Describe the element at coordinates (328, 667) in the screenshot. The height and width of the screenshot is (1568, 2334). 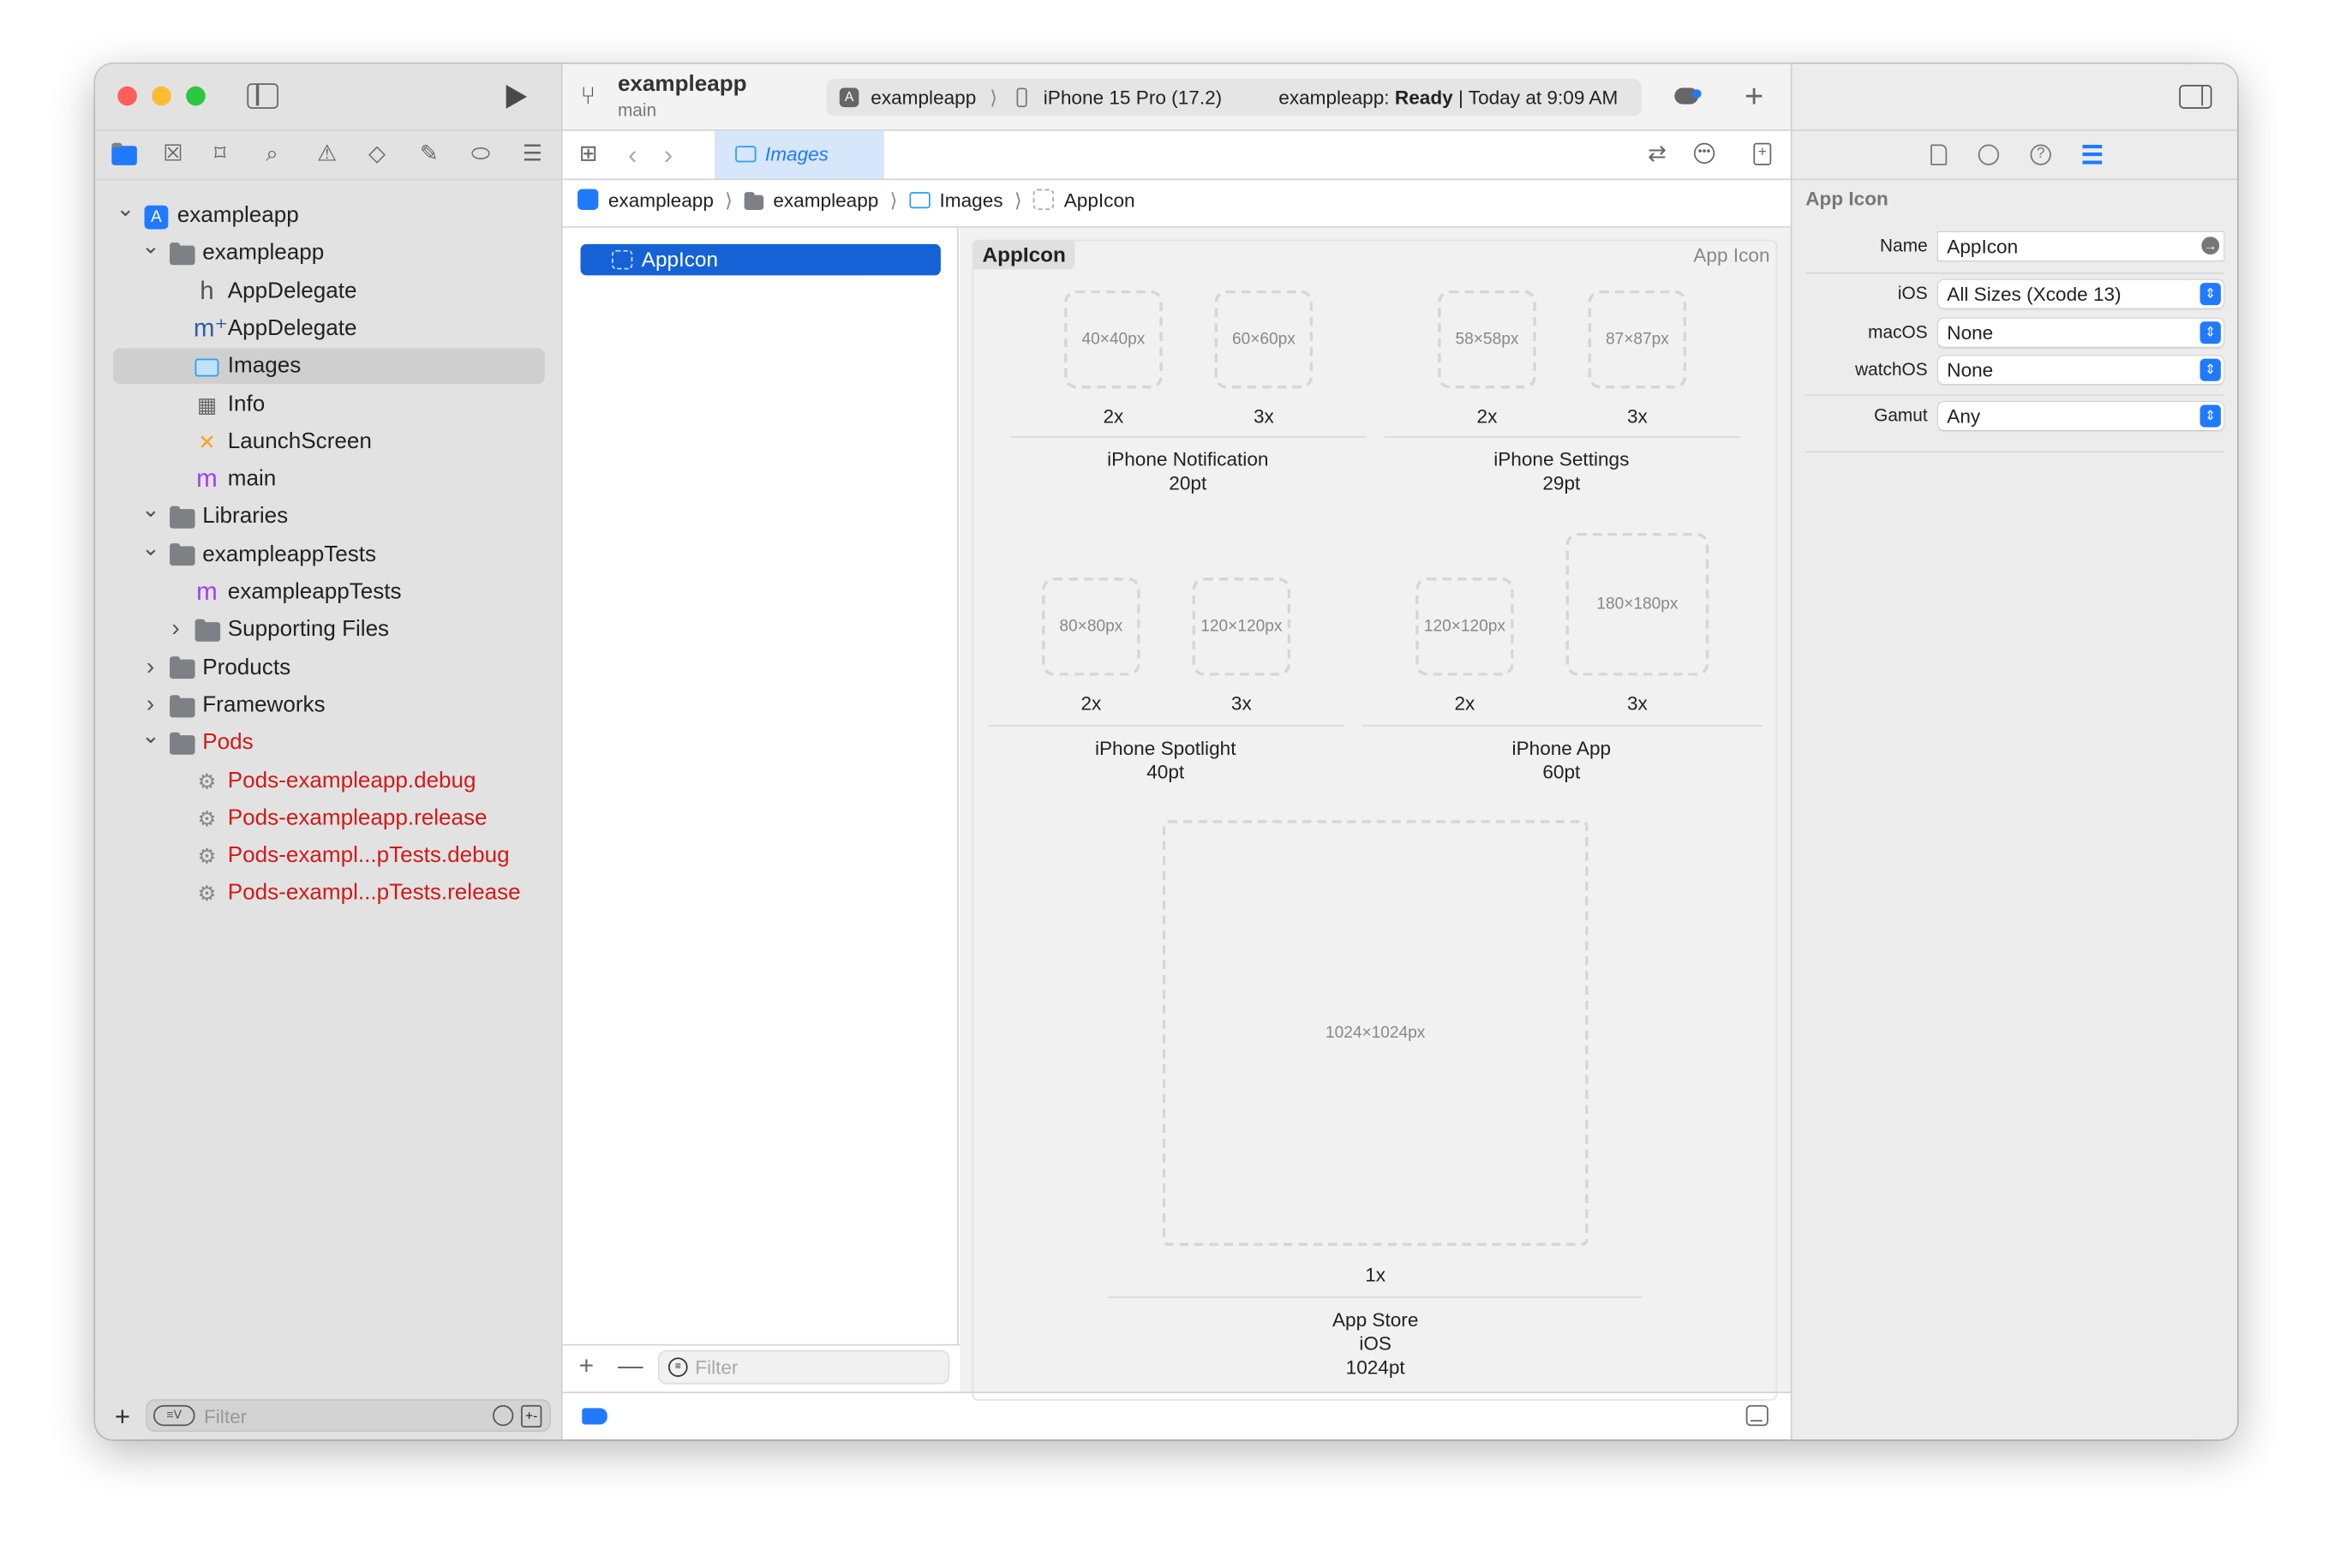
I see `navigator-item: › Products` at that location.